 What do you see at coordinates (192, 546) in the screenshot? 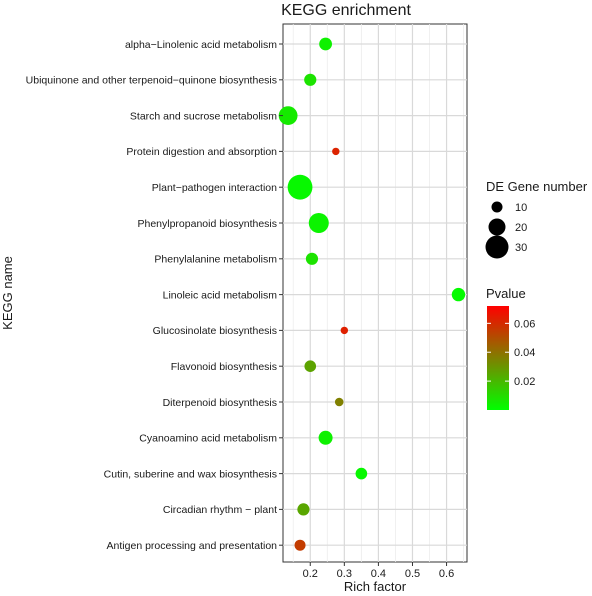
I see `y-tick-label: Antigen processing and presentation` at bounding box center [192, 546].